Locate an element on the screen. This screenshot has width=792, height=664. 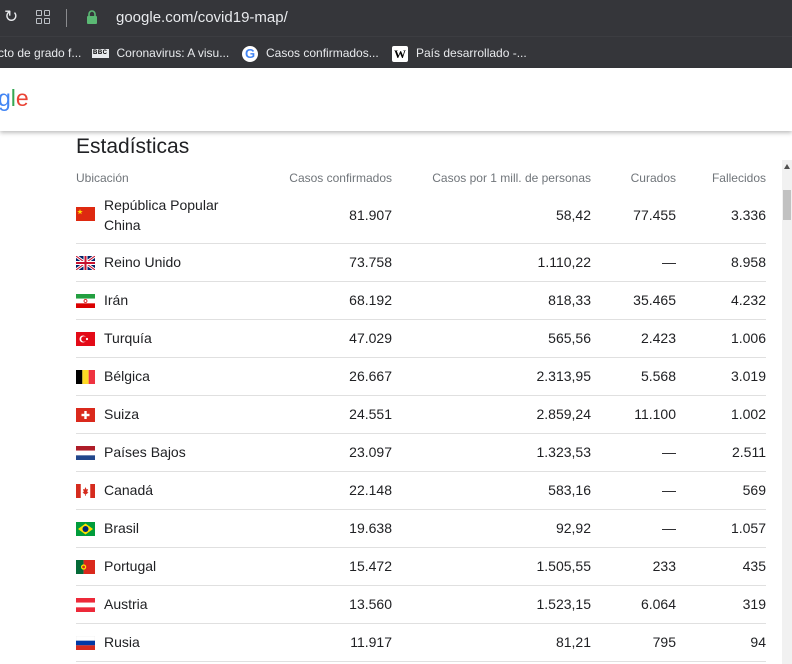
confirmed-cases: 22.148 is located at coordinates (370, 490).